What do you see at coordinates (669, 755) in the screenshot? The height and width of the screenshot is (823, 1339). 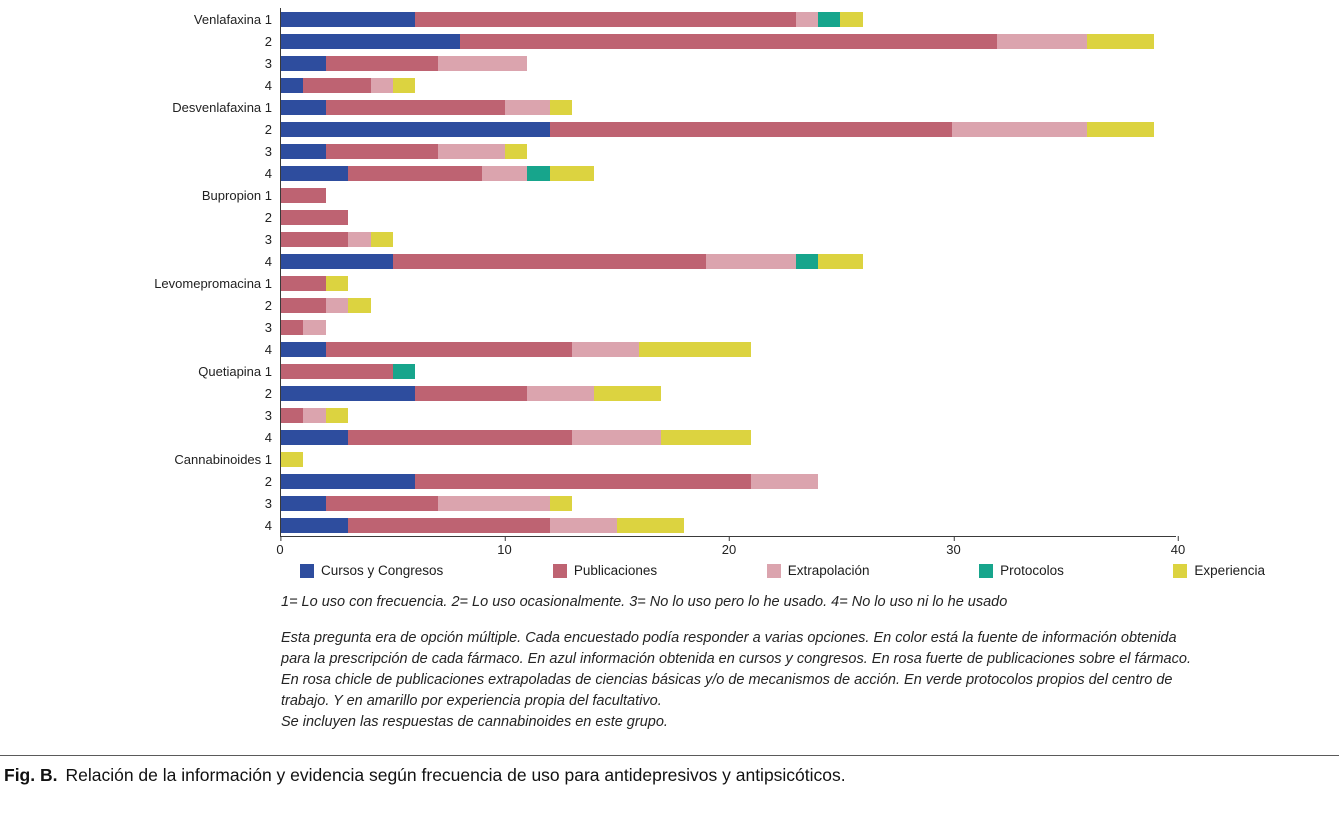 I see `caption-divider` at bounding box center [669, 755].